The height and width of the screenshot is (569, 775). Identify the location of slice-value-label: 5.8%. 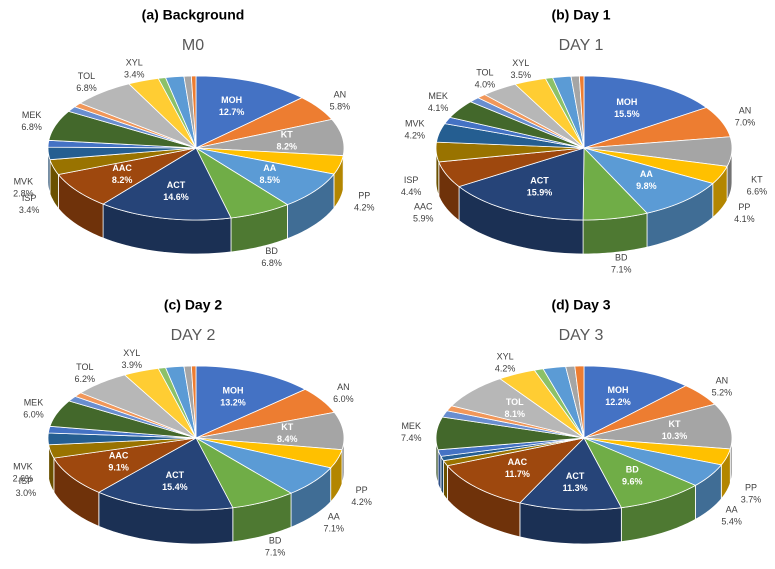
(340, 106).